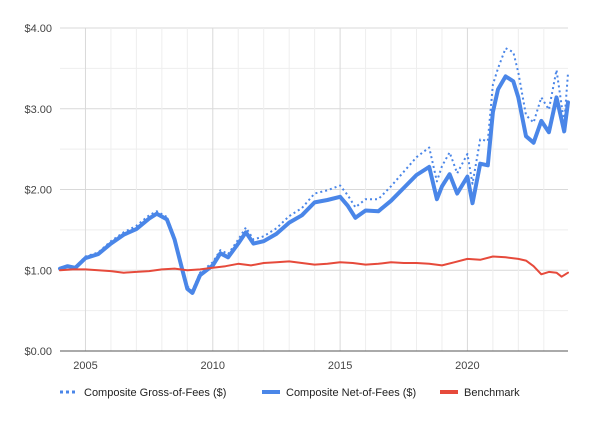 This screenshot has height=421, width=589. Describe the element at coordinates (38, 352) in the screenshot. I see `y-tick-label: $0.00` at that location.